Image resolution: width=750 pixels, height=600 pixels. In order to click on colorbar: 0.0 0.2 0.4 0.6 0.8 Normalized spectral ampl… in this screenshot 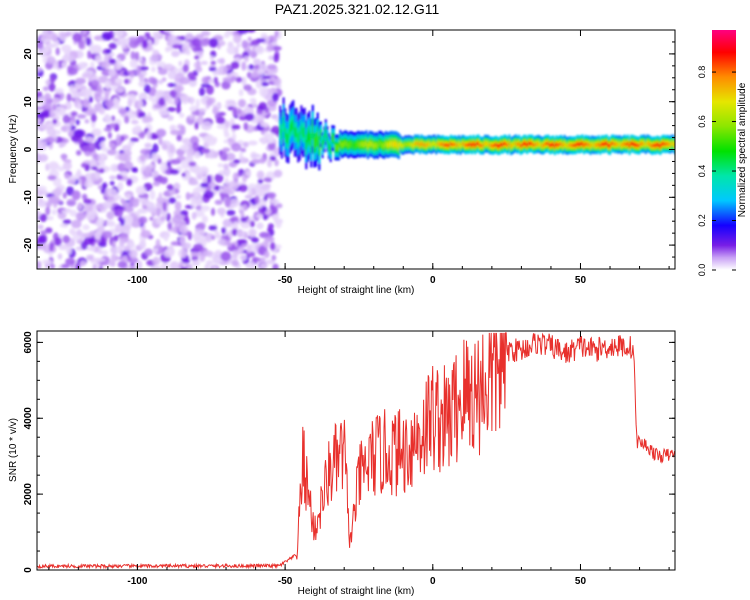, I will do `click(722, 153)`.